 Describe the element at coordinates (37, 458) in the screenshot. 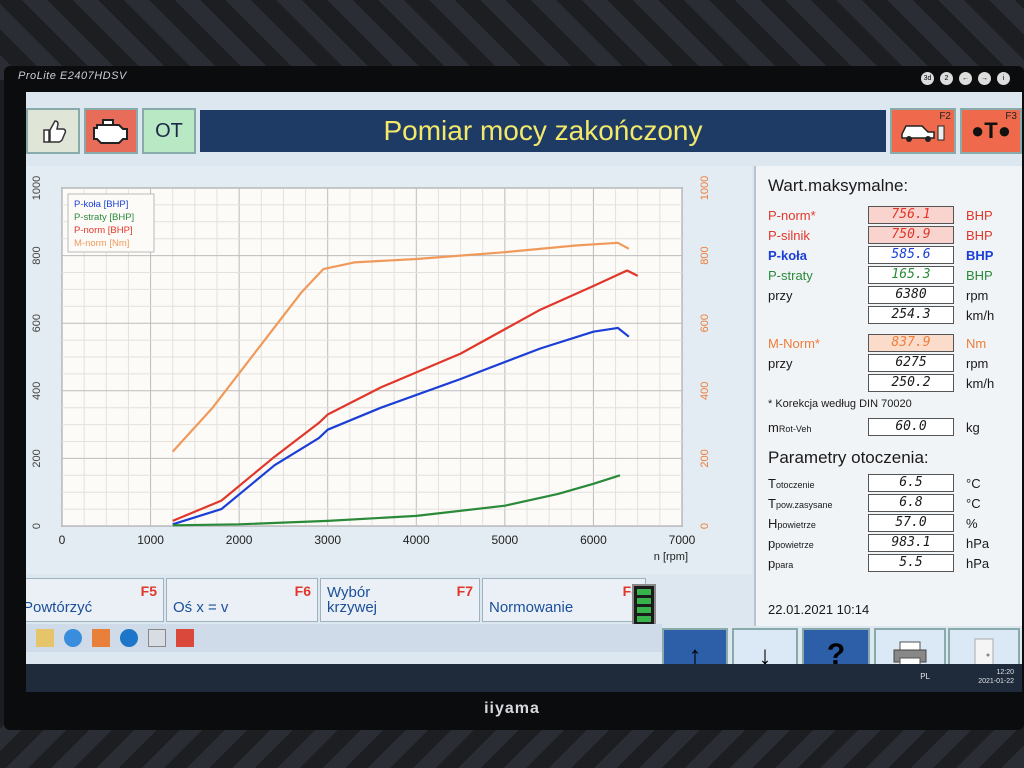

I see `y-left-tick-label: 200` at that location.